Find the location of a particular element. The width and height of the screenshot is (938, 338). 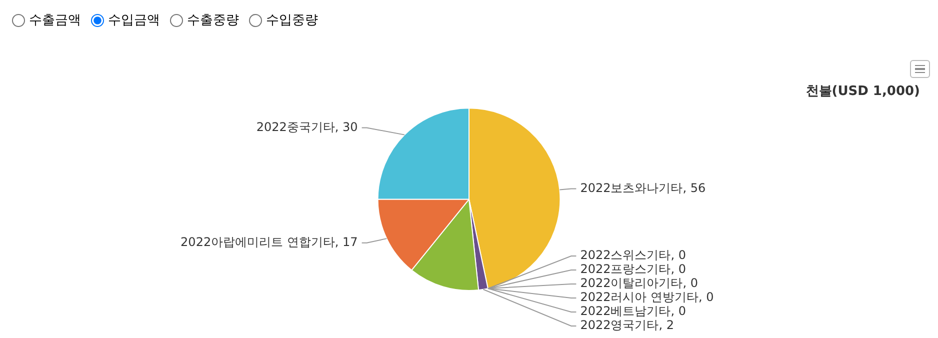

category-label: 2022스위스기타 is located at coordinates (625, 255).